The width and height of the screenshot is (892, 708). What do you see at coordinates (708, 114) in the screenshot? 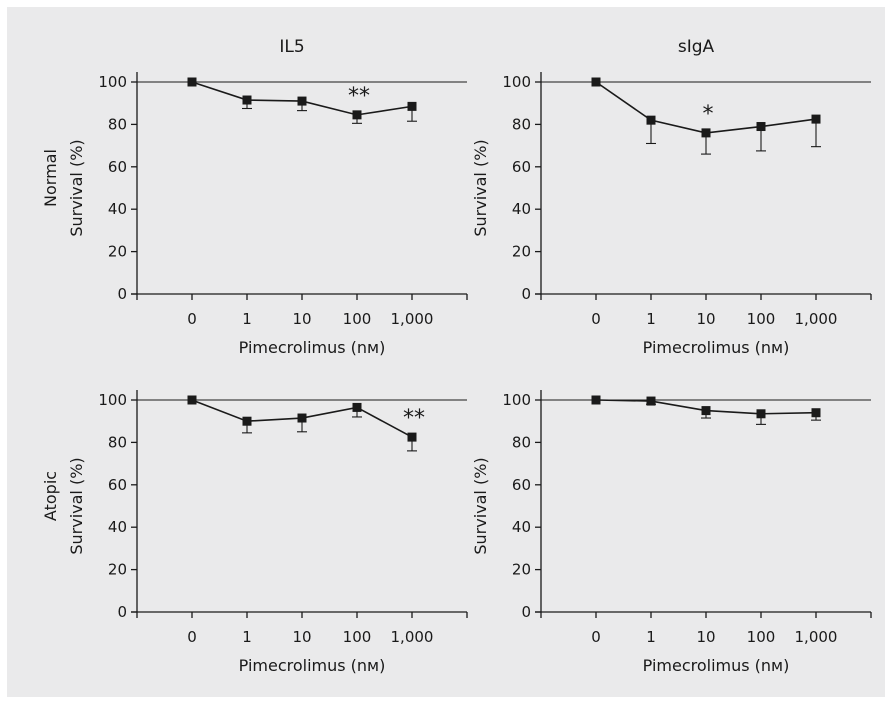
I see `significance-label: *` at bounding box center [708, 114].